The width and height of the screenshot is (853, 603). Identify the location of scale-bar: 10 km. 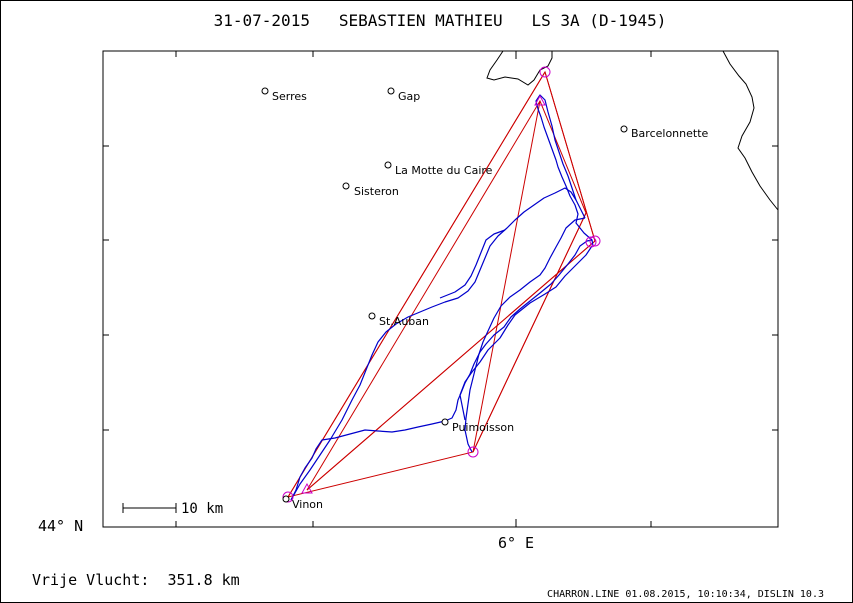
(172, 509).